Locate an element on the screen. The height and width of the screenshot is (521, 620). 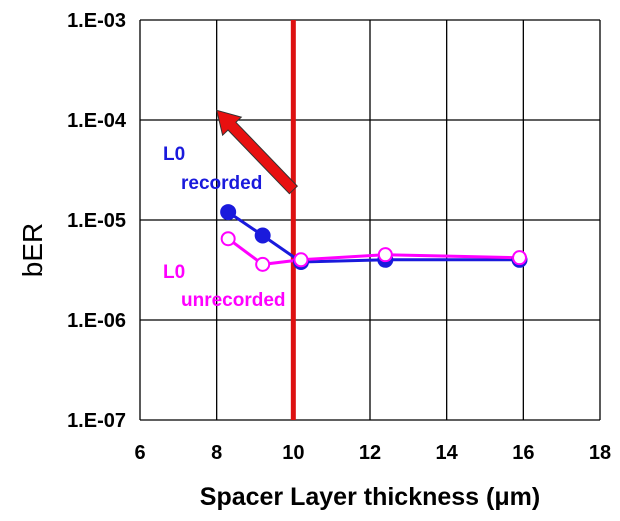
y-tick-label-2: 1.E-05 is located at coordinates (96, 221).